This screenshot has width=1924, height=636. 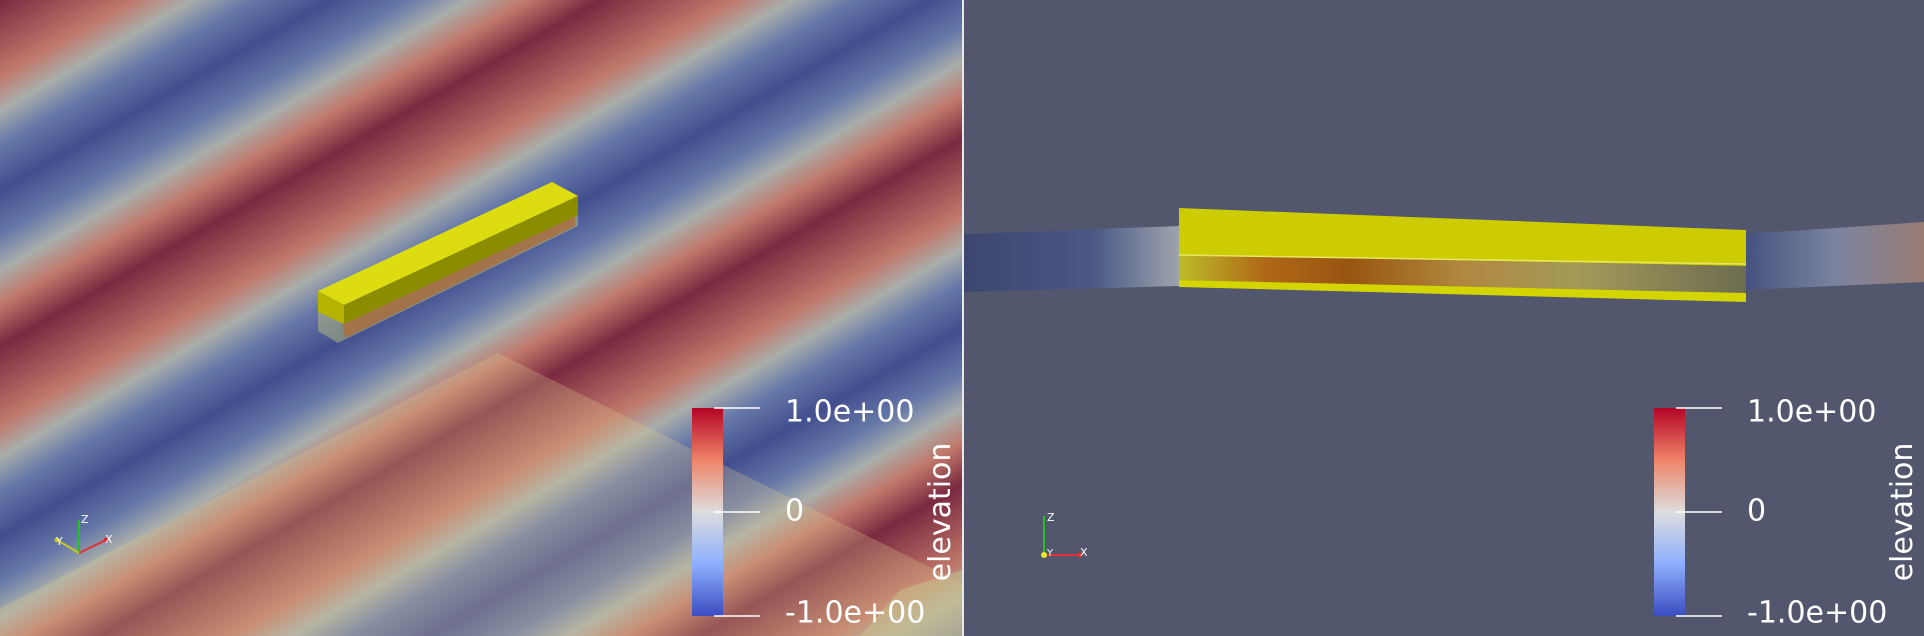 What do you see at coordinates (825, 513) in the screenshot?
I see `colorbar-left: 1.0e+00 0 -1.0e+00 elevation` at bounding box center [825, 513].